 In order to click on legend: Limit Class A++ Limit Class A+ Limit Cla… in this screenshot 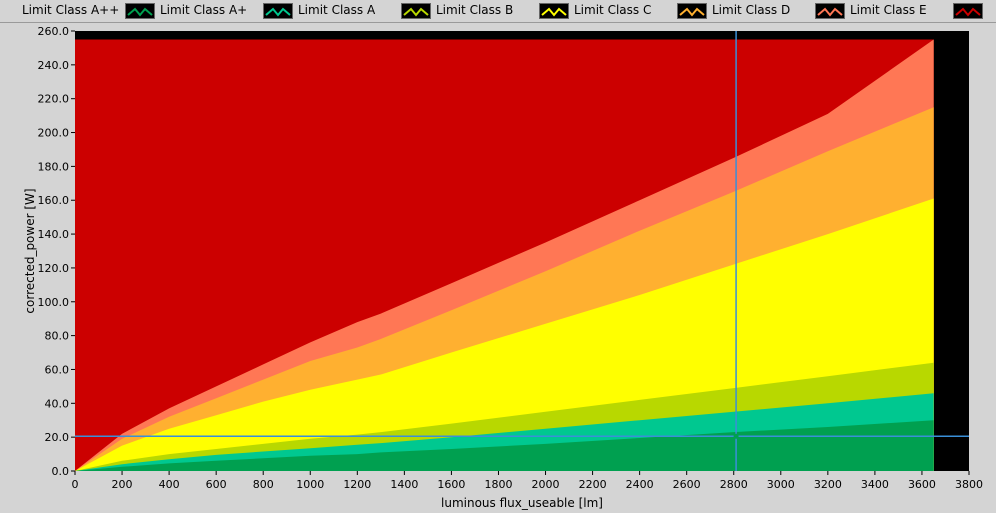, I will do `click(498, 11)`.